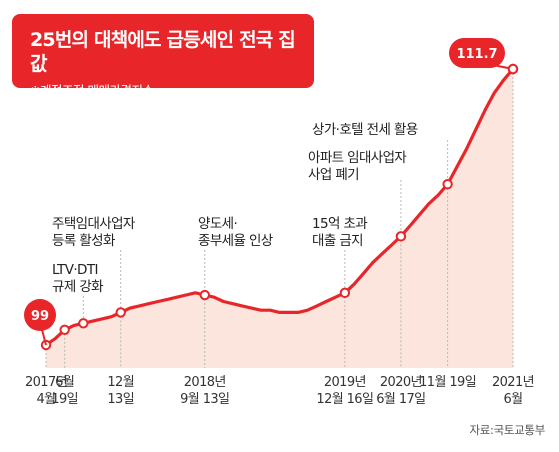  What do you see at coordinates (345, 391) in the screenshot?
I see `x-tick-label: 2019년 12월 16일` at bounding box center [345, 391].